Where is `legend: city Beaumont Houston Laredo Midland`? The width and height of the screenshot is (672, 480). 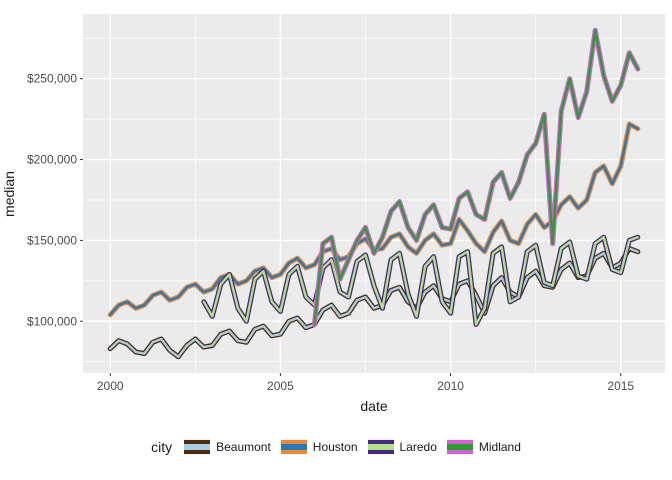
legend: city Beaumont Houston Laredo Midland is located at coordinates (336, 446).